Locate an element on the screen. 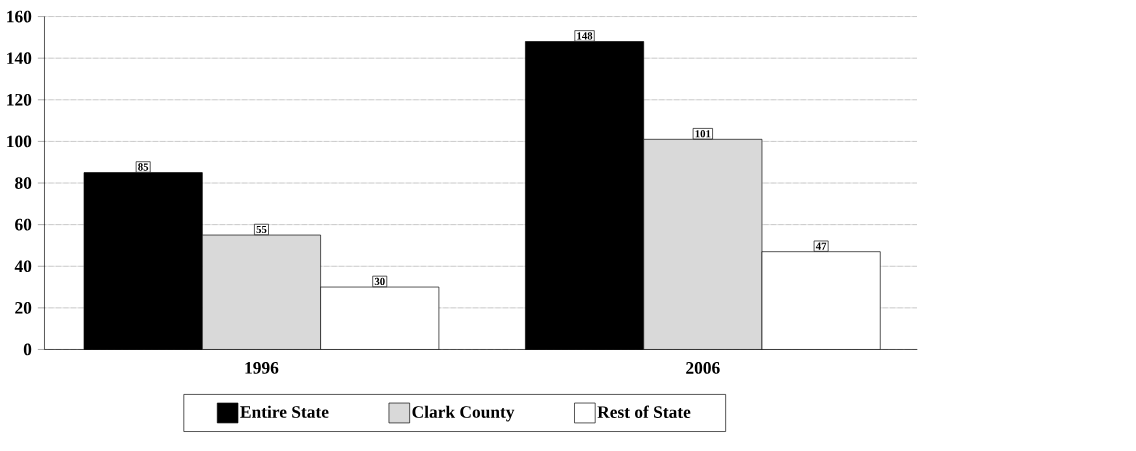  data-label: 101 is located at coordinates (703, 133).